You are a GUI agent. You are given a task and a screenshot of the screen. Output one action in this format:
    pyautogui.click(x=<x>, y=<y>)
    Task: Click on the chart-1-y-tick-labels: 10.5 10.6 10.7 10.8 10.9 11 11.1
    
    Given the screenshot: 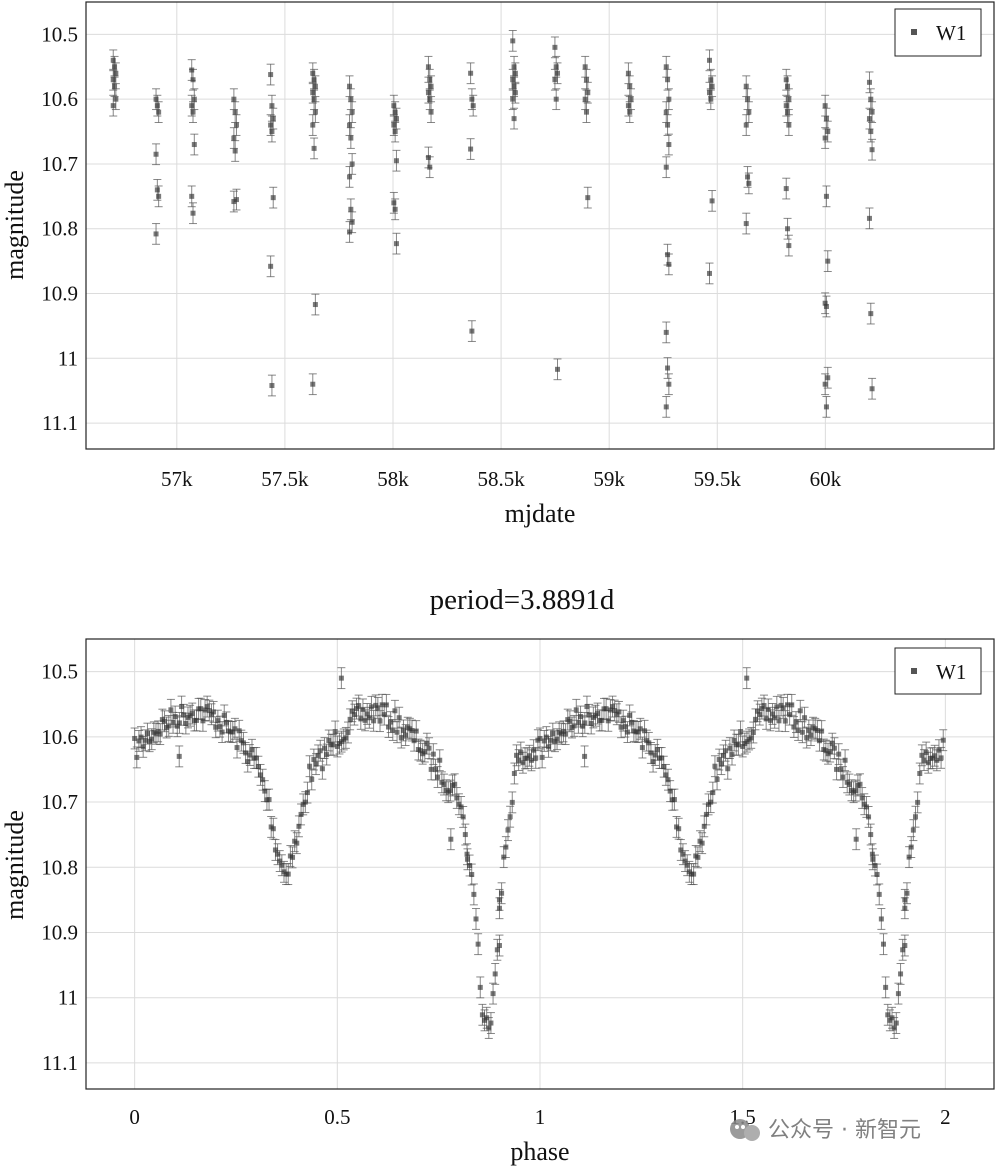 What is the action you would take?
    pyautogui.click(x=59, y=228)
    